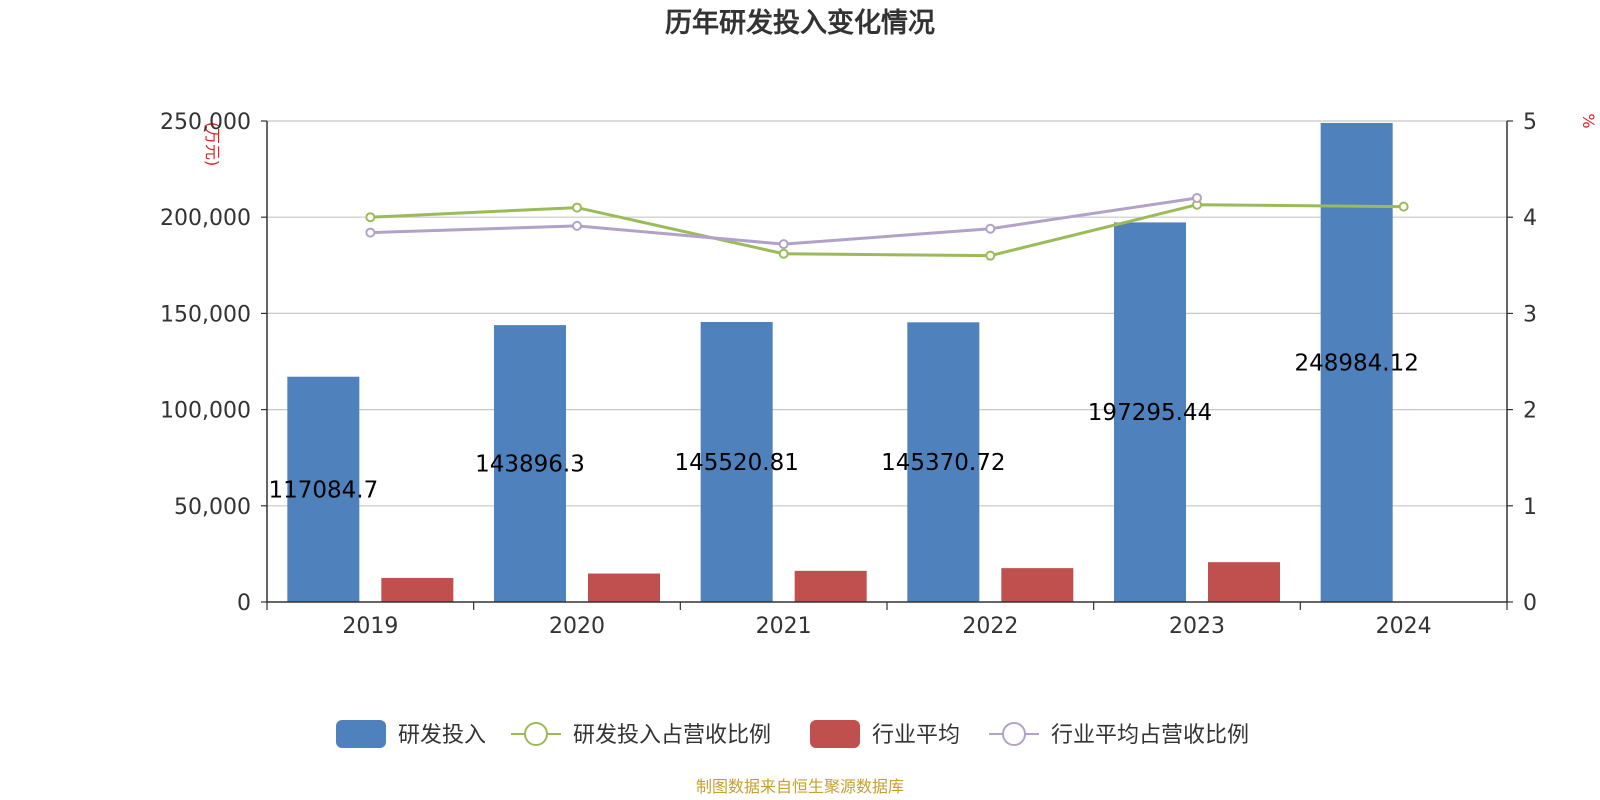  Describe the element at coordinates (1530, 411) in the screenshot. I see `y-right-tick-label: 2` at that location.